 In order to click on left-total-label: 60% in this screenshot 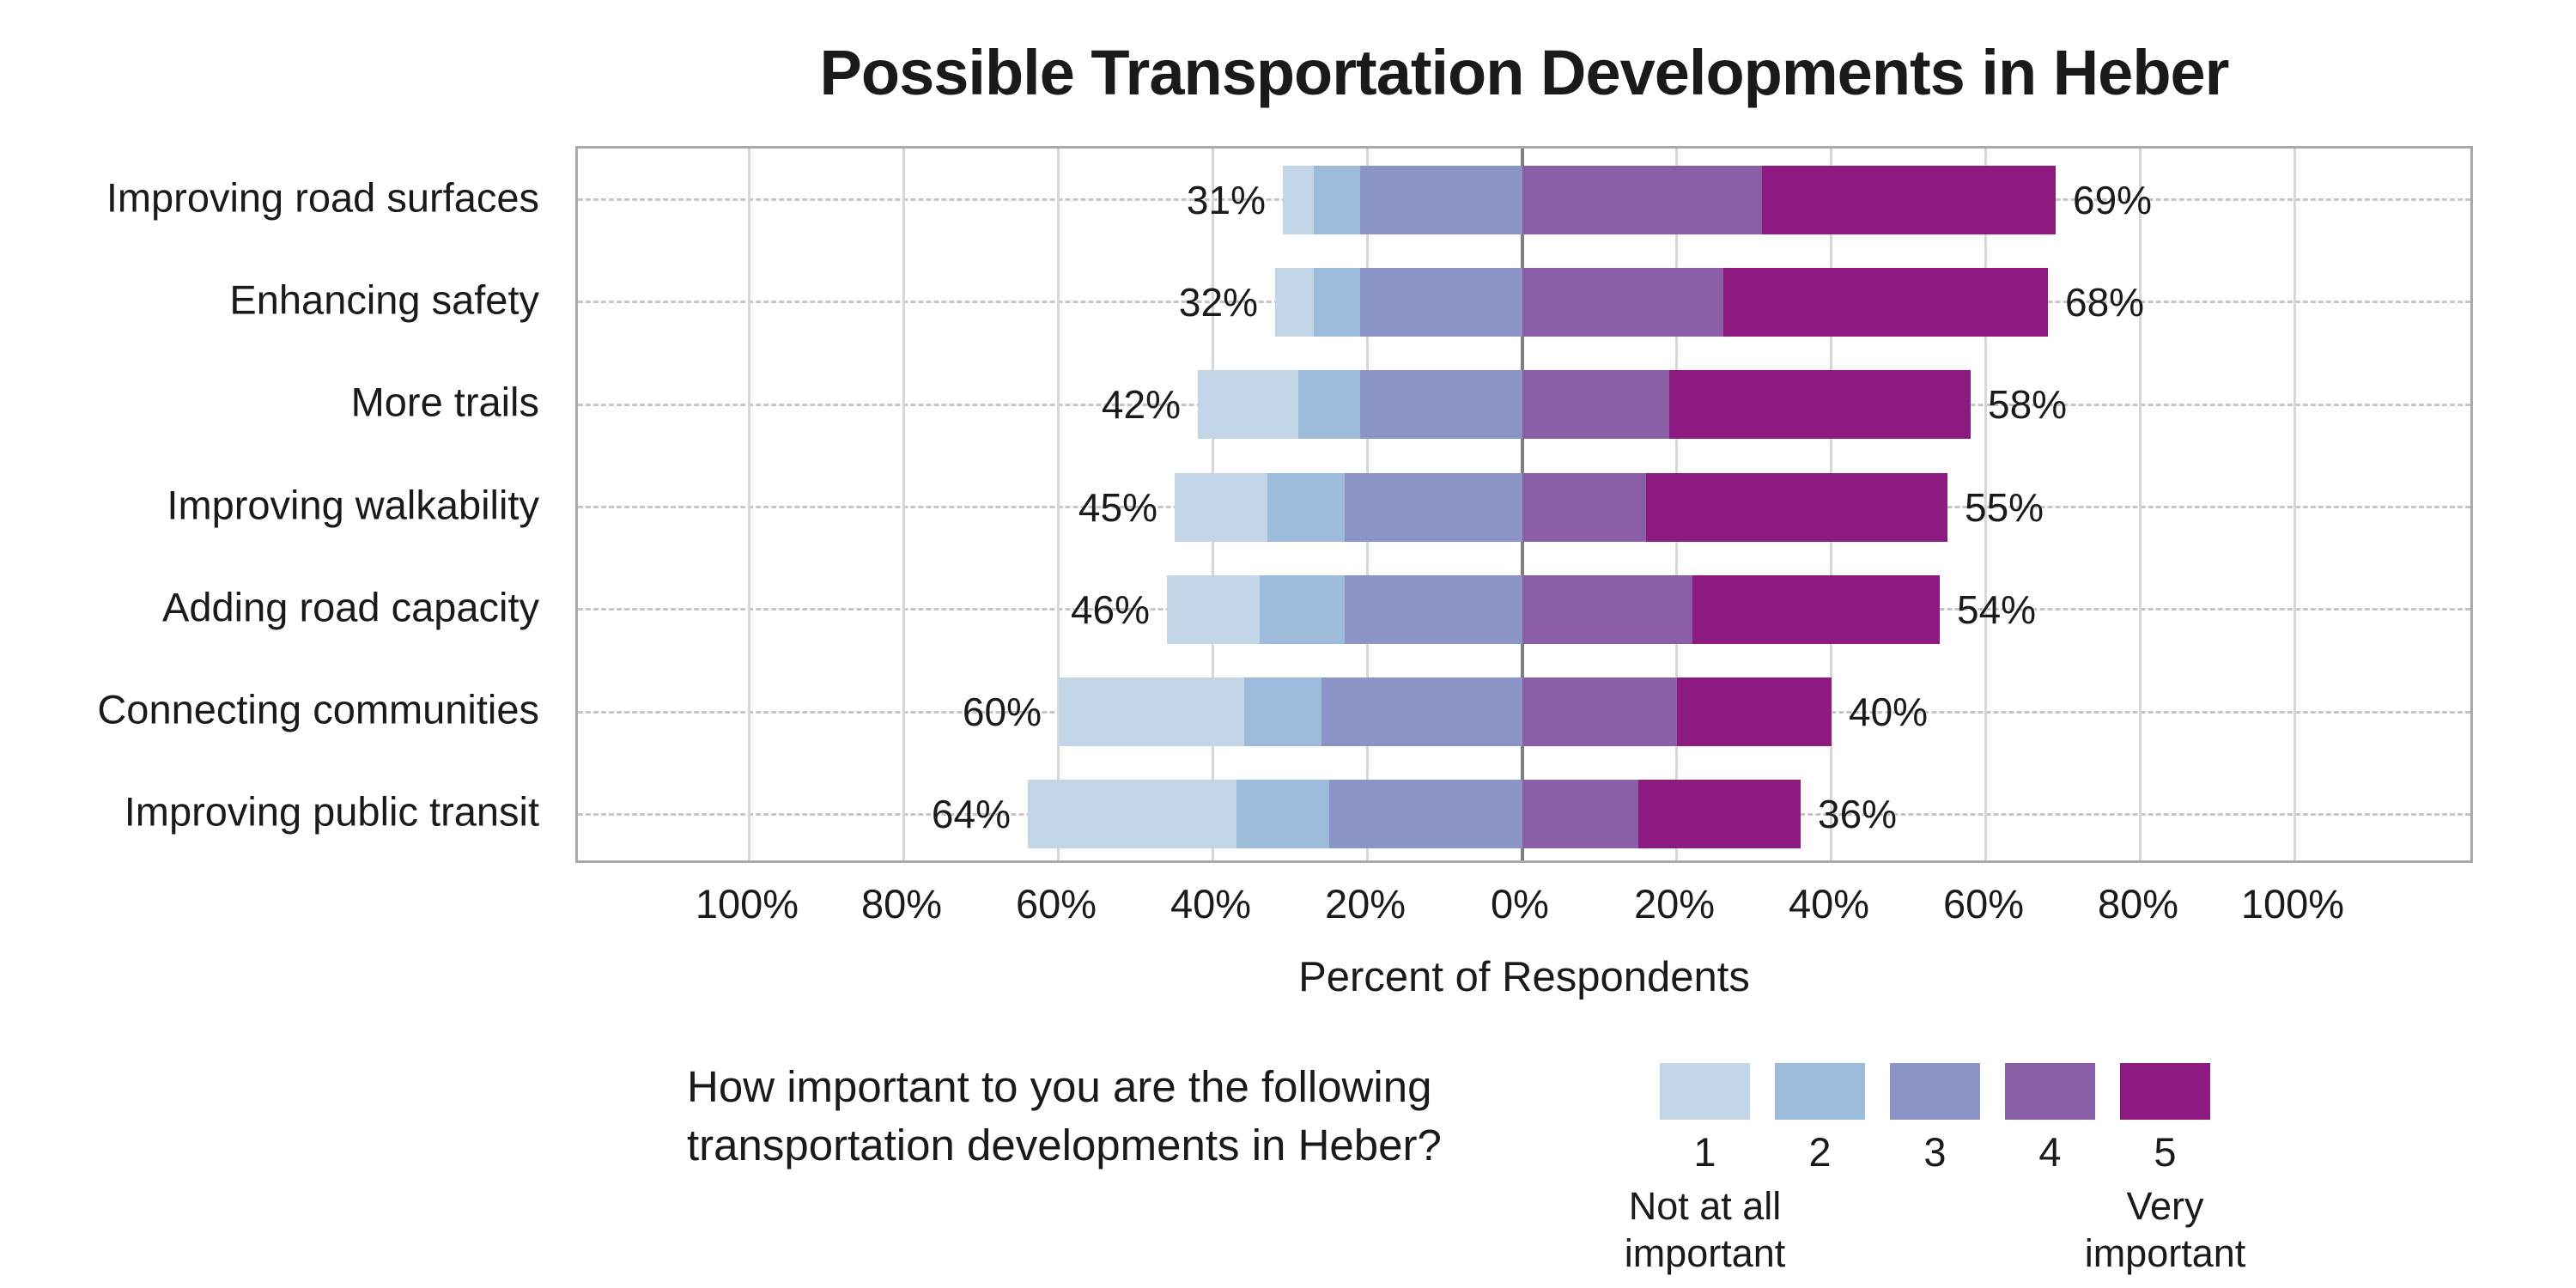, I will do `click(1002, 713)`.